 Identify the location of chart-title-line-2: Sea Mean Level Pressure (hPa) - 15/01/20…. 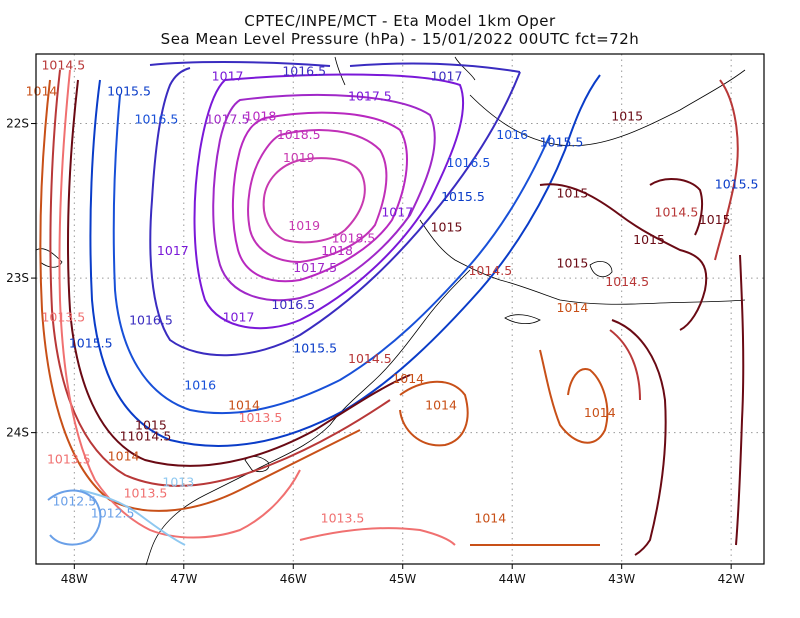
(400, 39).